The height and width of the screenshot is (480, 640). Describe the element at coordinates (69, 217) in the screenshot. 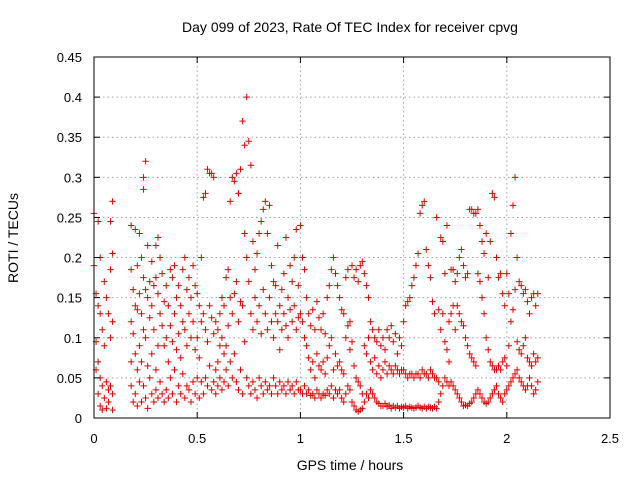

I see `y-tick-label: 0.25` at that location.